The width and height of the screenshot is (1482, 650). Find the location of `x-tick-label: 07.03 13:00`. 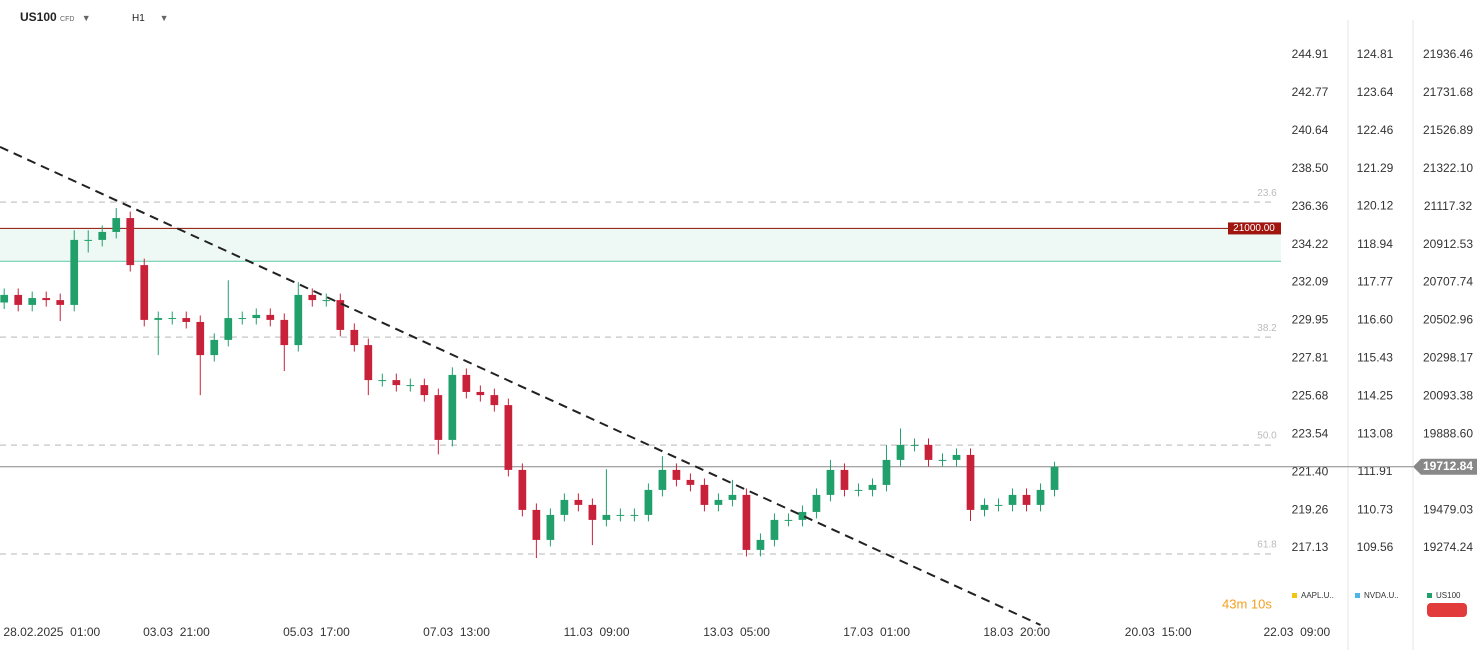

x-tick-label: 07.03 13:00 is located at coordinates (456, 632).